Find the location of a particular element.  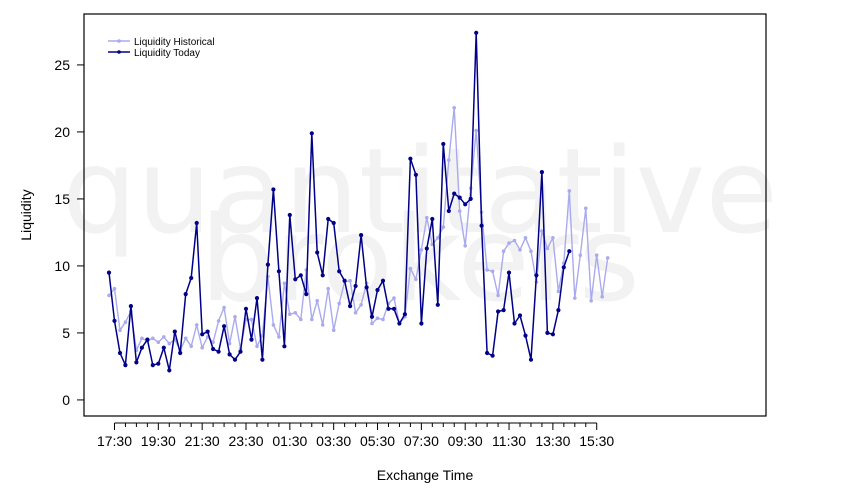

y-tick-label-1: 5 is located at coordinates (66, 333).